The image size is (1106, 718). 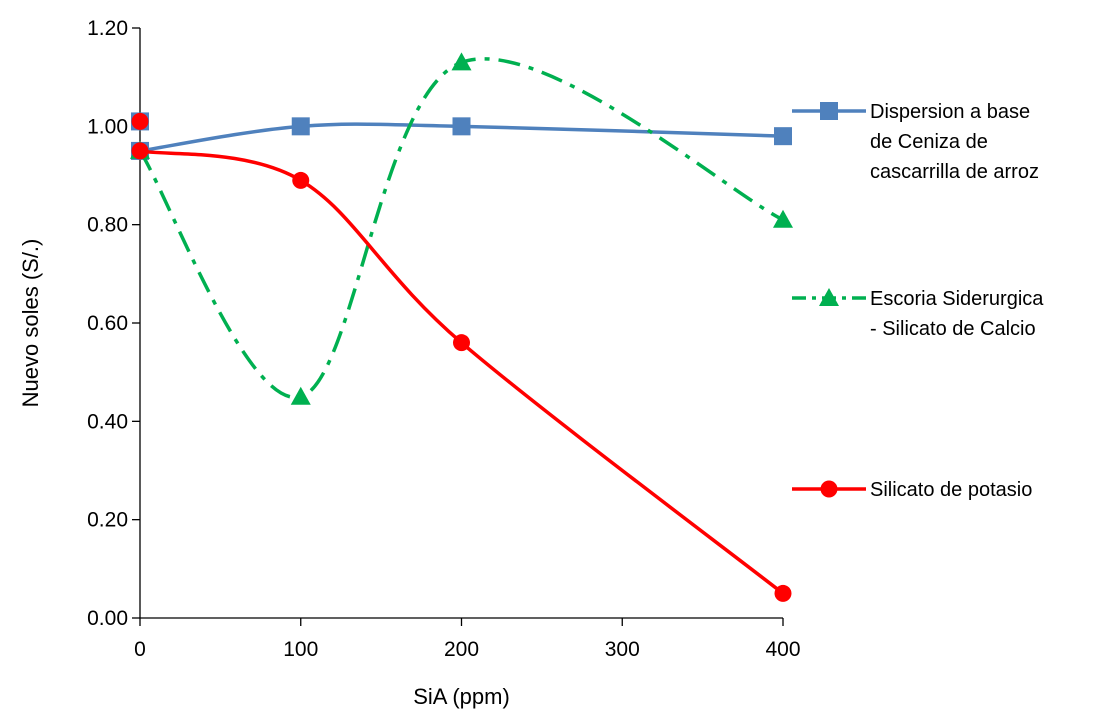 I want to click on legend-item-2: Escoria Siderurgica - Silicato de Calcio, so click(x=918, y=314).